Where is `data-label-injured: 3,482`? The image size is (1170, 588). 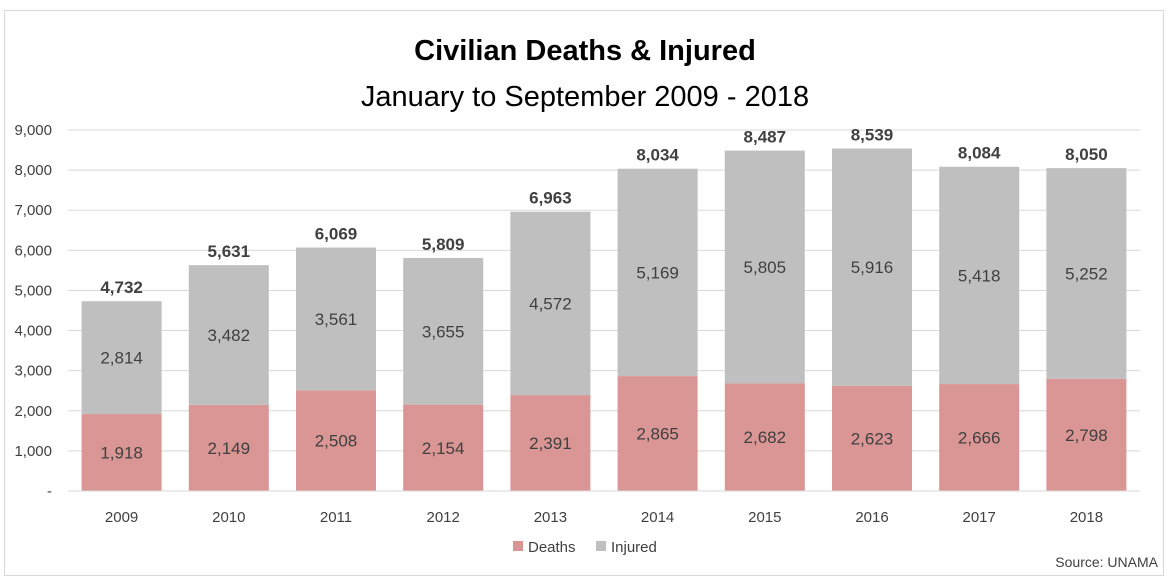 data-label-injured: 3,482 is located at coordinates (229, 335).